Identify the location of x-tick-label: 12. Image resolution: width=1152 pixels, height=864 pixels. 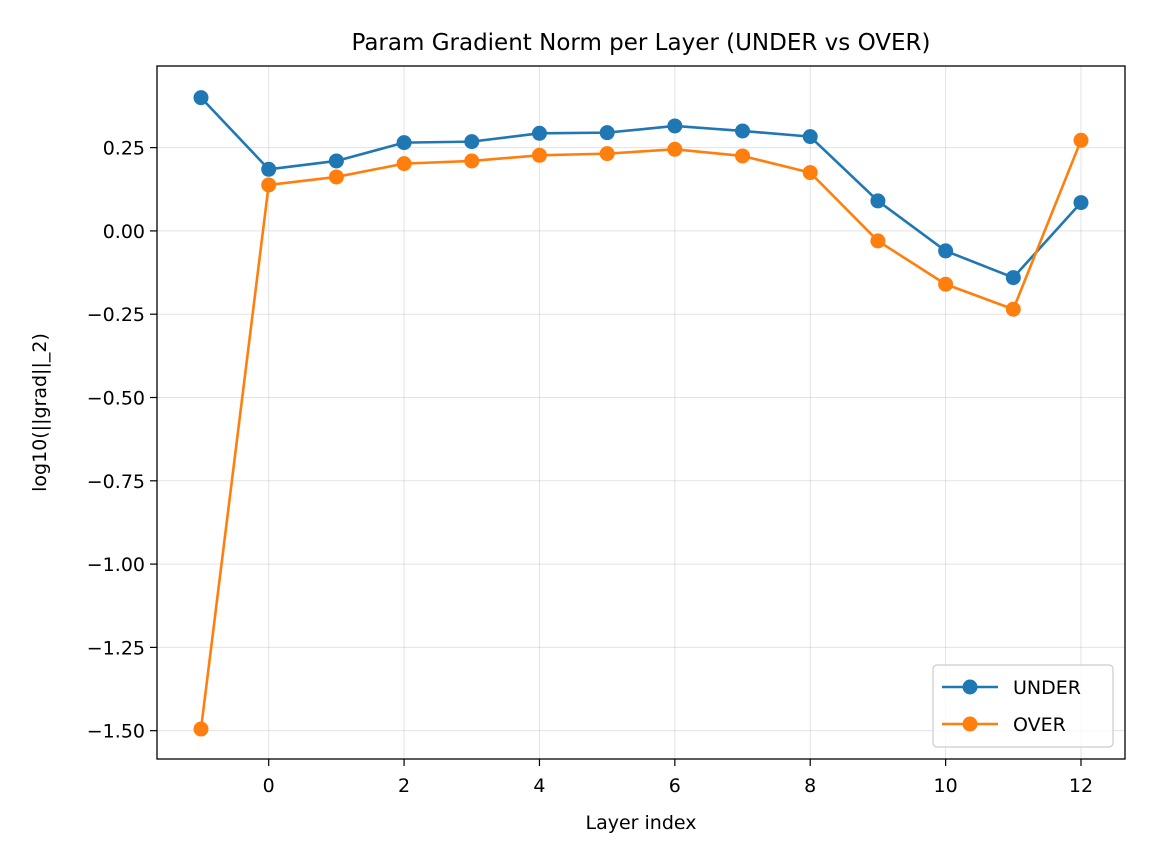
(1081, 786).